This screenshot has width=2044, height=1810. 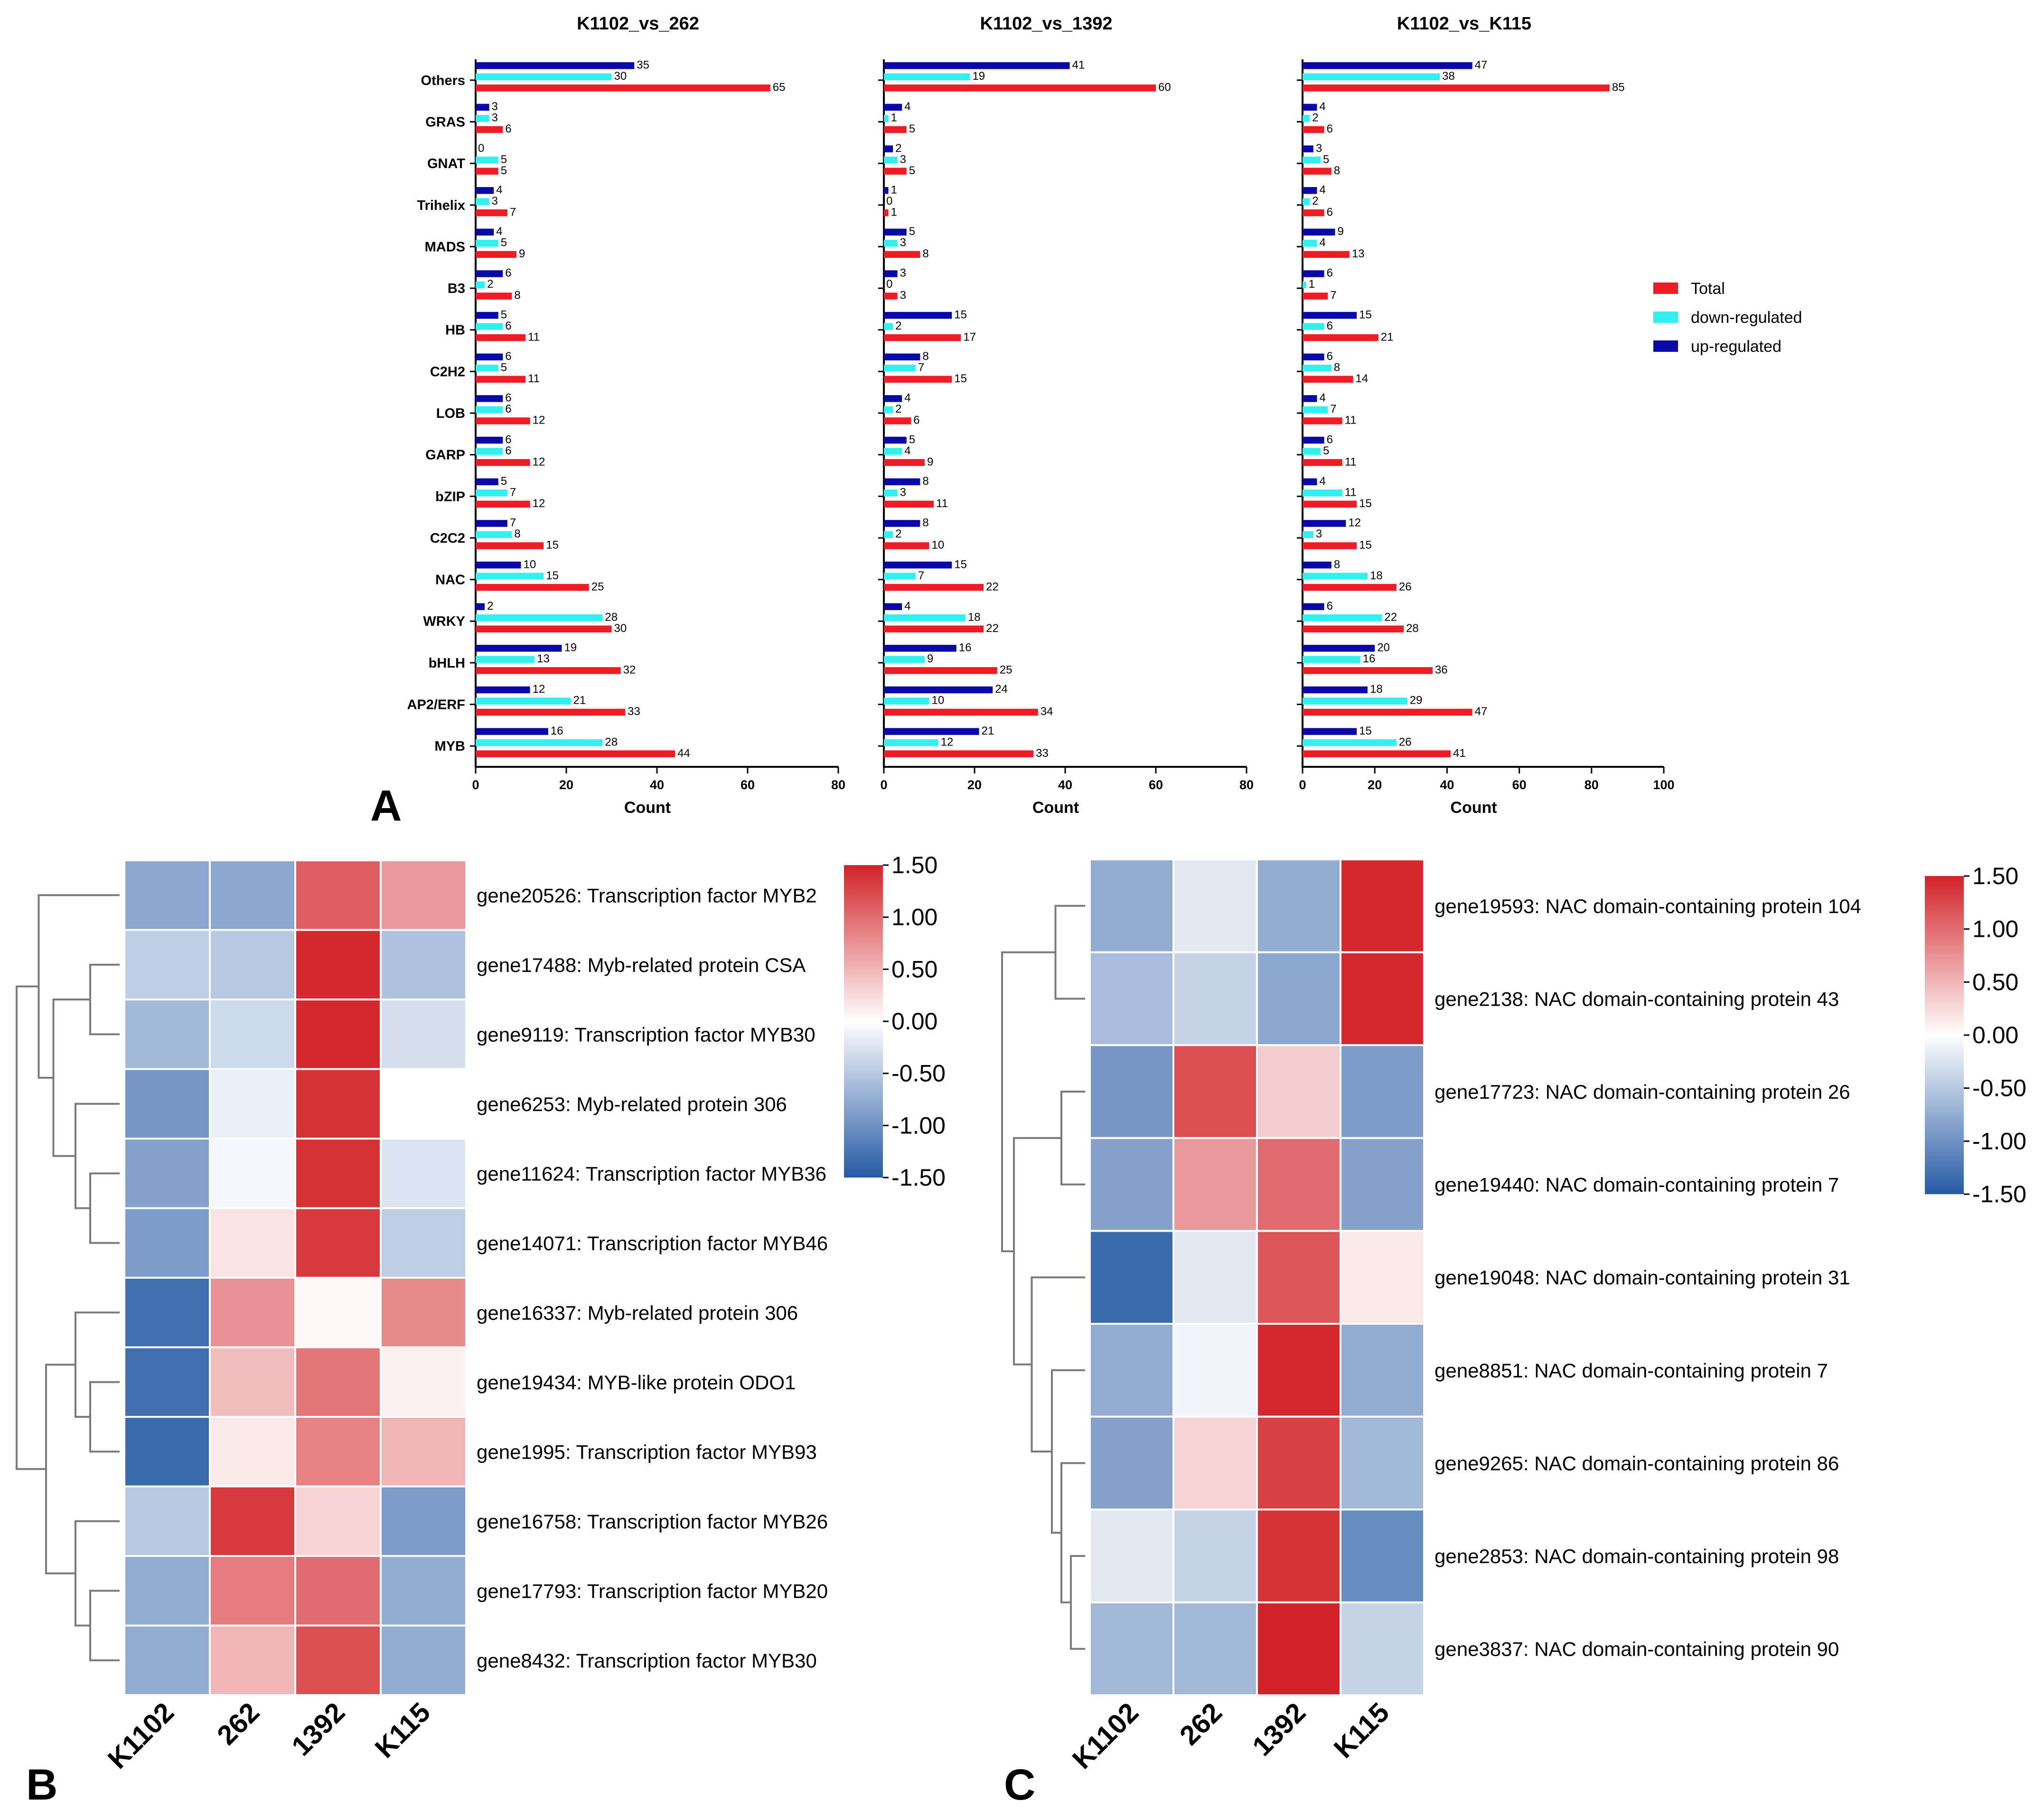 I want to click on bar-value-label: 1, so click(x=894, y=118).